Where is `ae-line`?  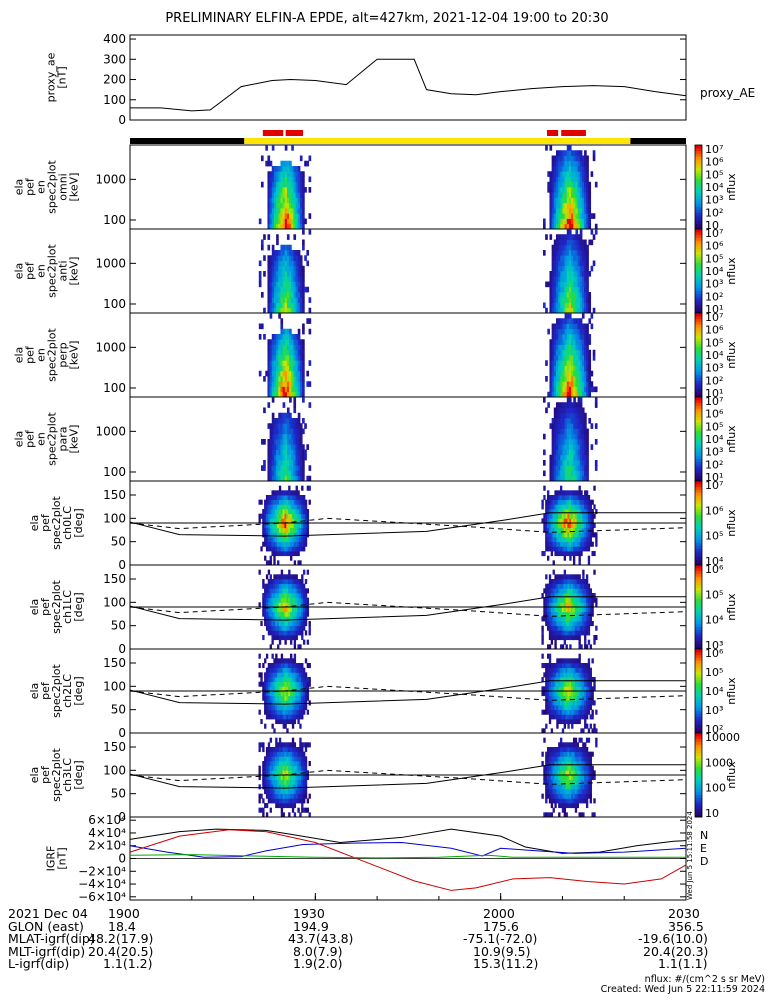 ae-line is located at coordinates (408, 85).